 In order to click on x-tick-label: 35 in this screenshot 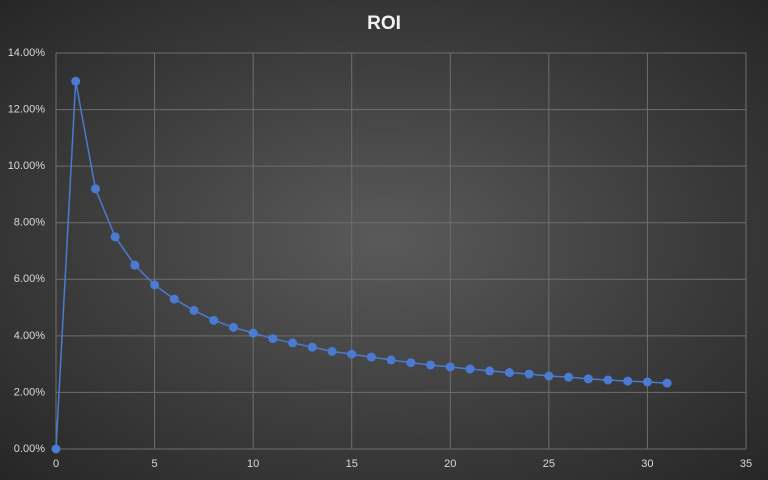, I will do `click(746, 464)`.